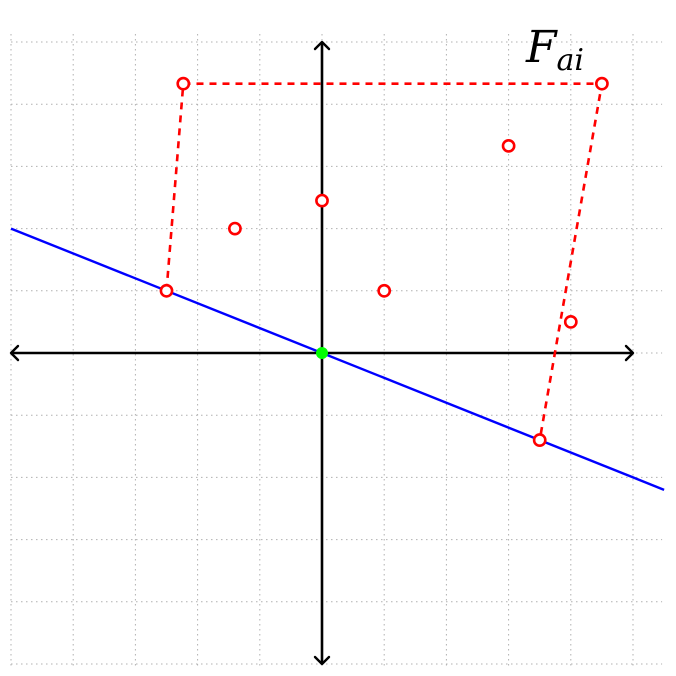  What do you see at coordinates (322, 353) in the screenshot?
I see `origin-point` at bounding box center [322, 353].